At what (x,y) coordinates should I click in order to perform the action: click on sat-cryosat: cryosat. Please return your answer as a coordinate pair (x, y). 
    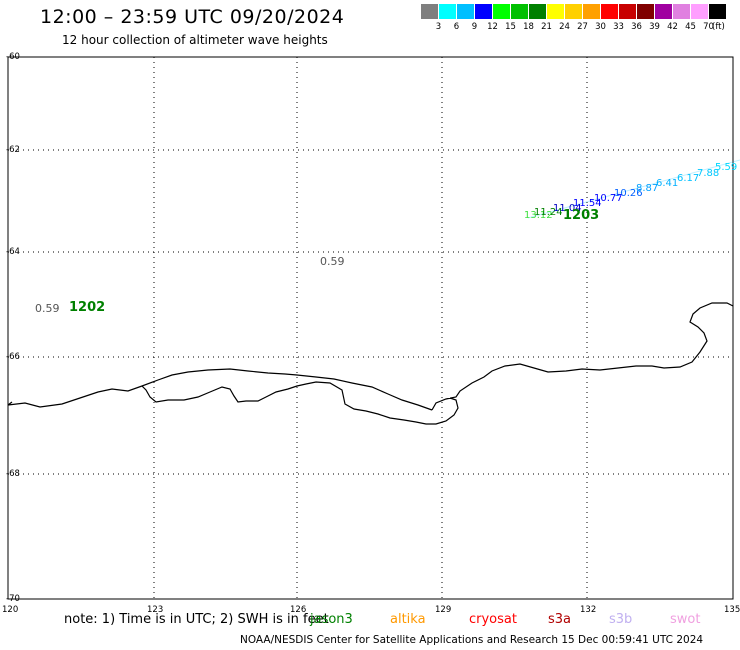
    Looking at the image, I should click on (493, 619).